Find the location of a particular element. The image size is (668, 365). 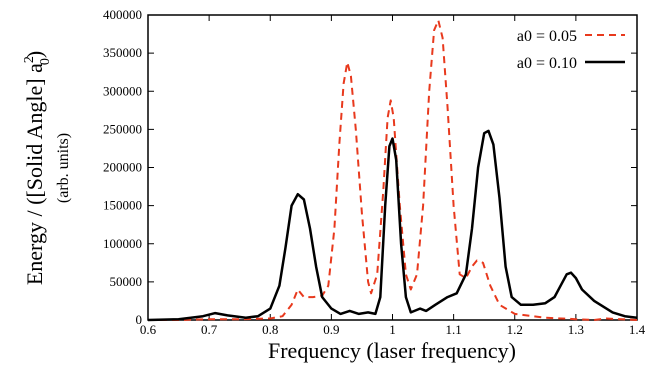

x-tick-label: 1 is located at coordinates (392, 329).